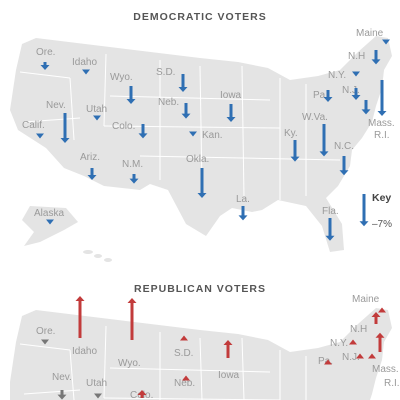  Describe the element at coordinates (33, 125) in the screenshot. I see `state-label-calif: Calif.` at that location.